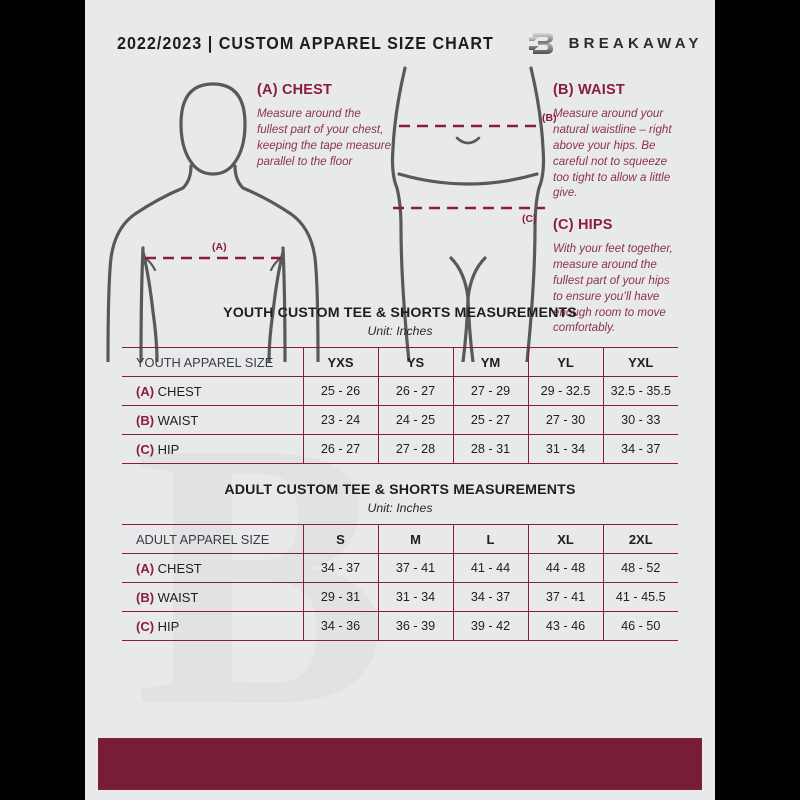 This screenshot has height=800, width=800. Describe the element at coordinates (145, 626) in the screenshot. I see `adult-row-tag-2: (C)` at that location.